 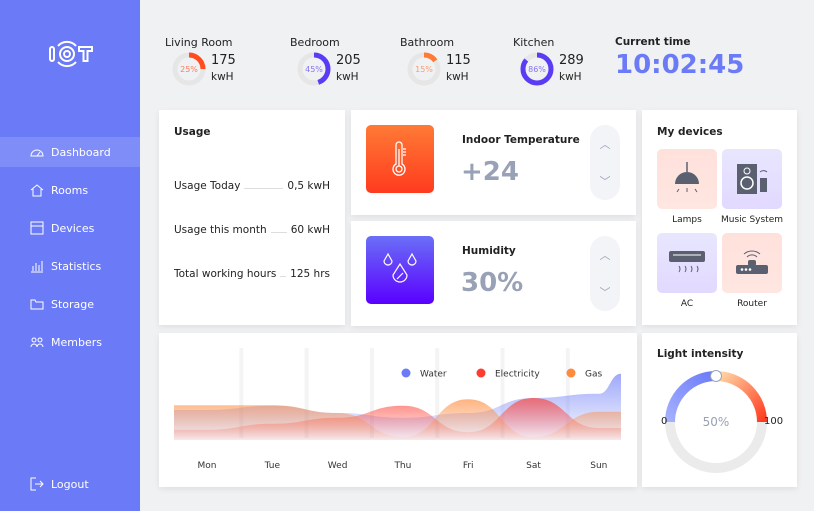 I want to click on device-label: Music System, so click(x=752, y=220).